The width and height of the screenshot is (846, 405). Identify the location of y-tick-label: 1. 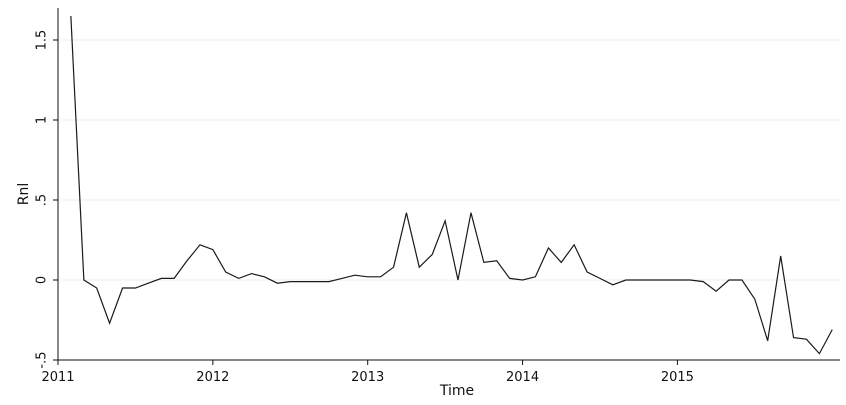
(42, 120).